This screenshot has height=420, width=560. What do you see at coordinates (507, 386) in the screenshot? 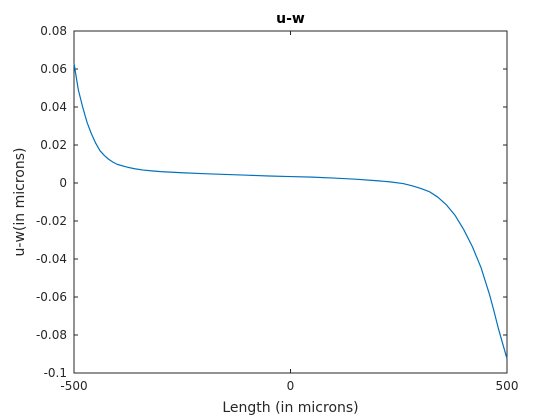
I see `x-tick-label: 500` at bounding box center [507, 386].